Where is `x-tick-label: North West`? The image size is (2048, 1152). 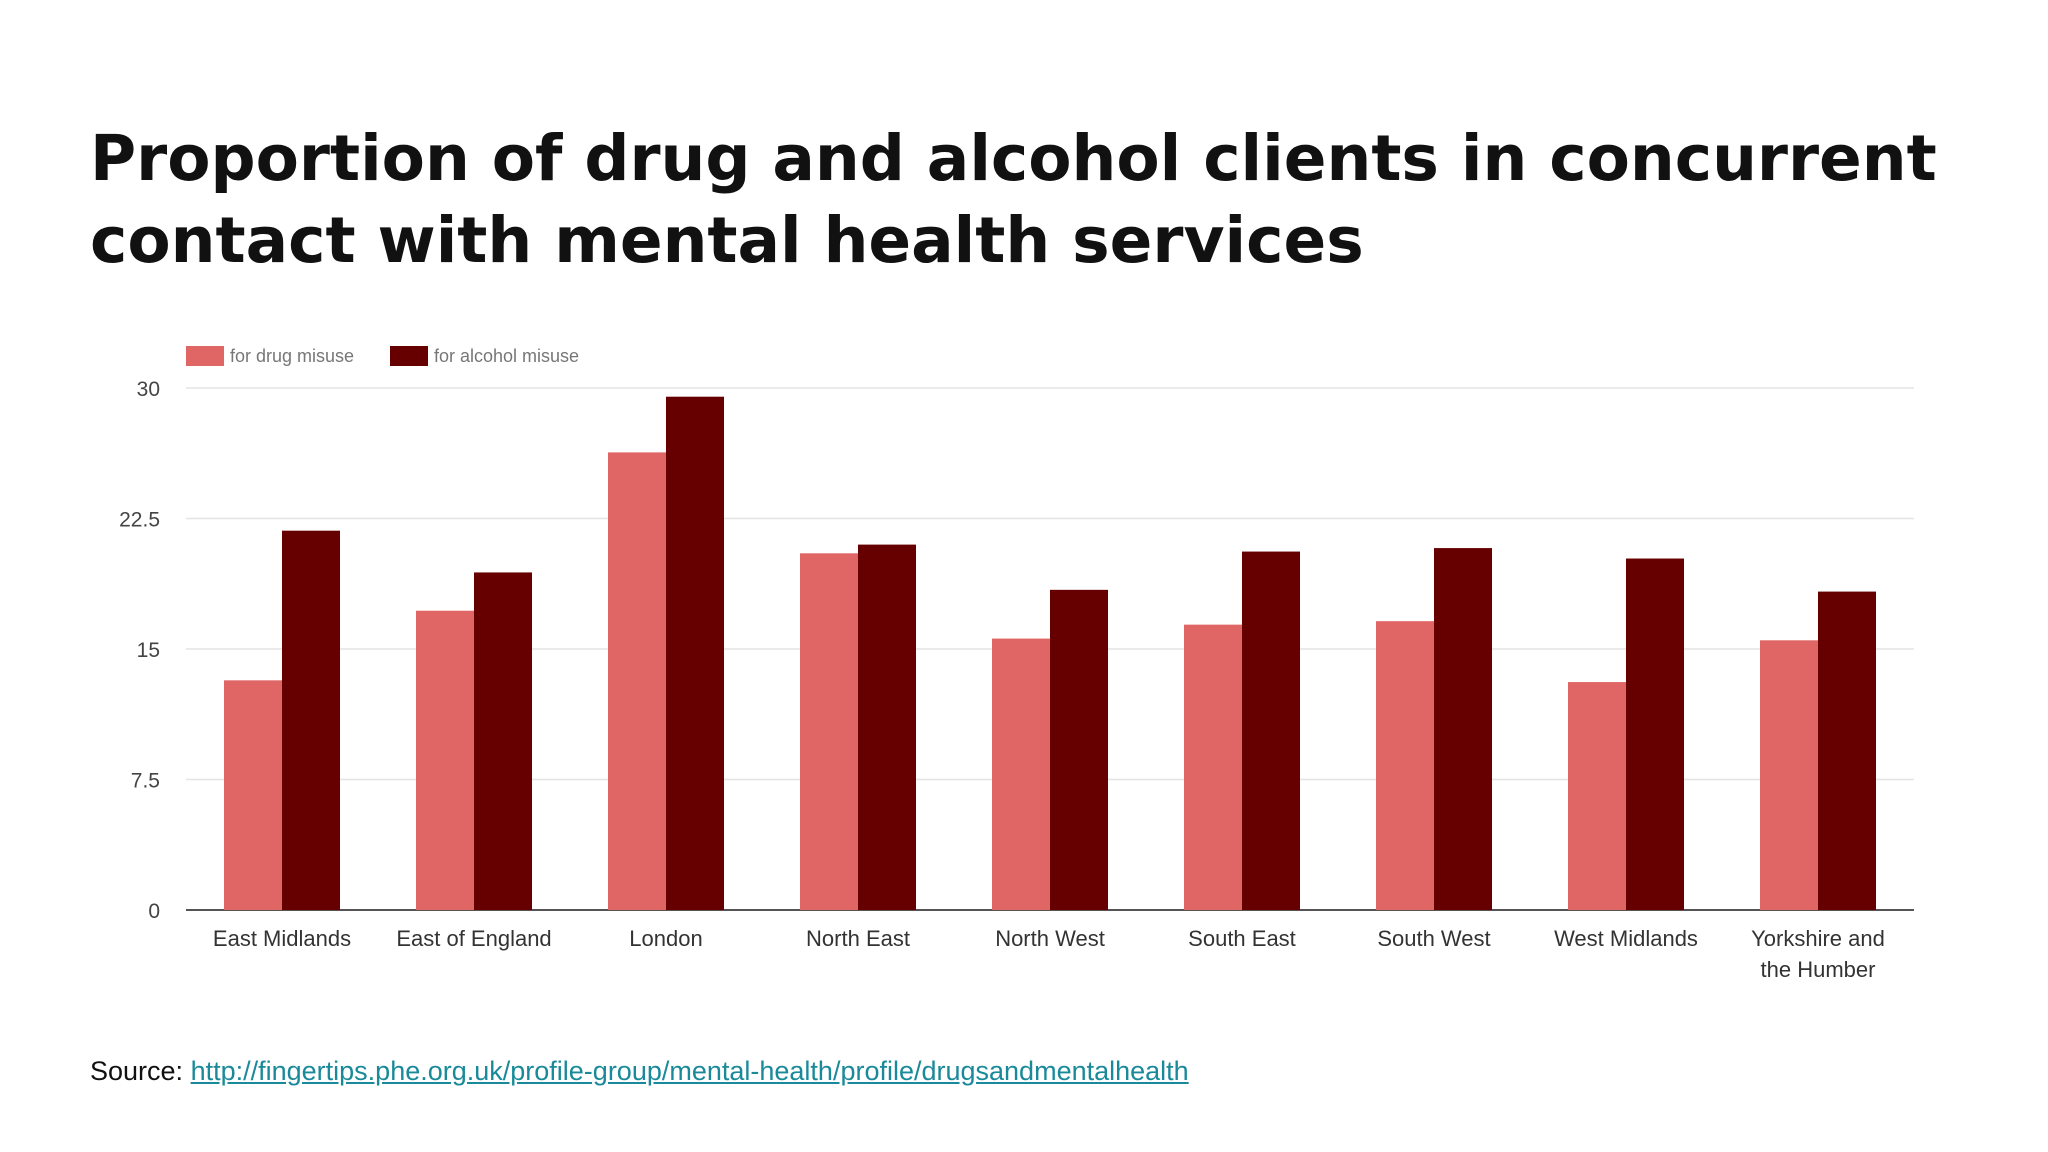 x-tick-label: North West is located at coordinates (1050, 938).